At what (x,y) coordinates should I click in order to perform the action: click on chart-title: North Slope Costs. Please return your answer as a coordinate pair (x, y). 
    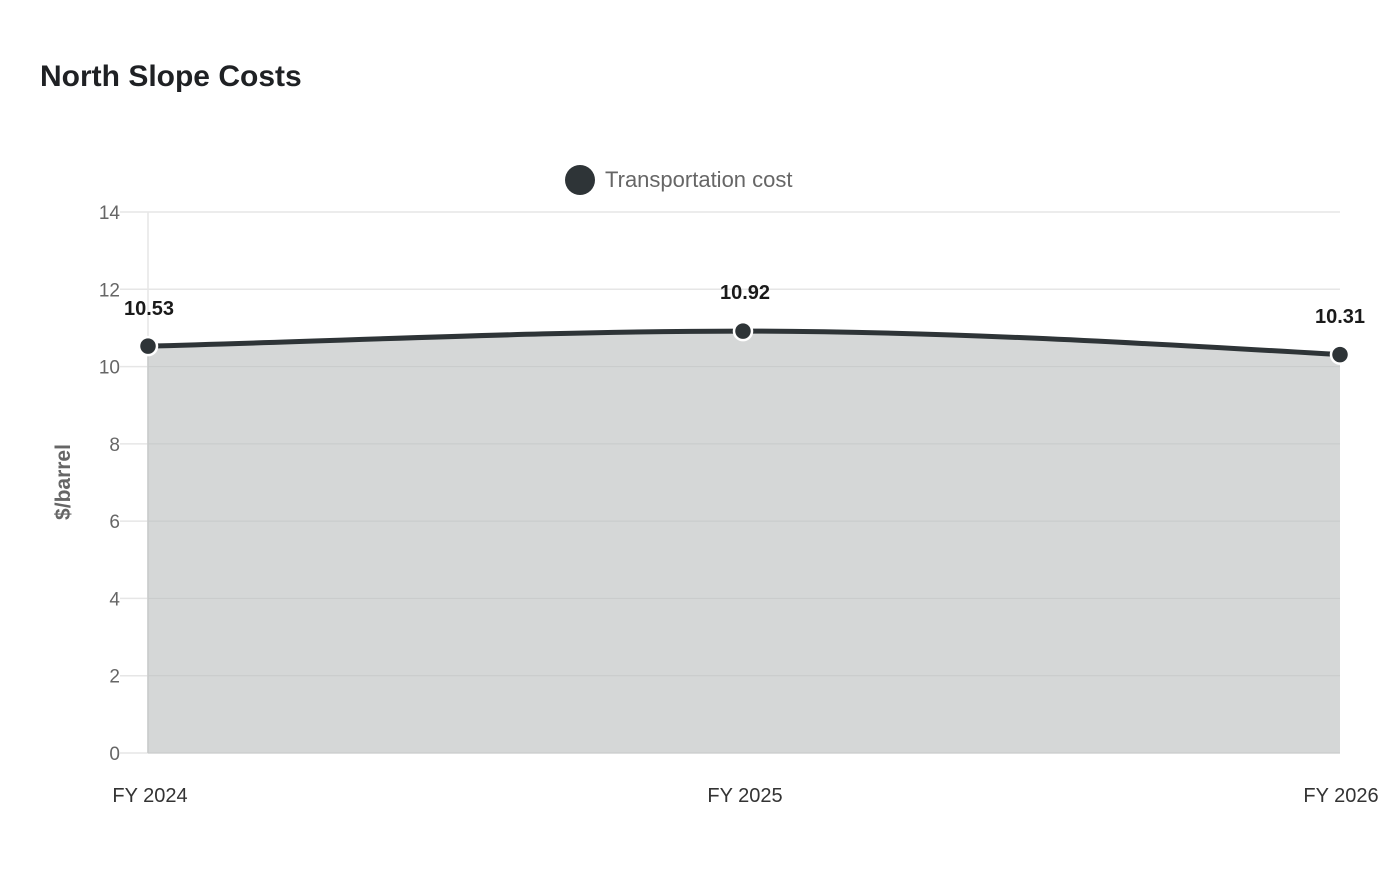
    Looking at the image, I should click on (171, 76).